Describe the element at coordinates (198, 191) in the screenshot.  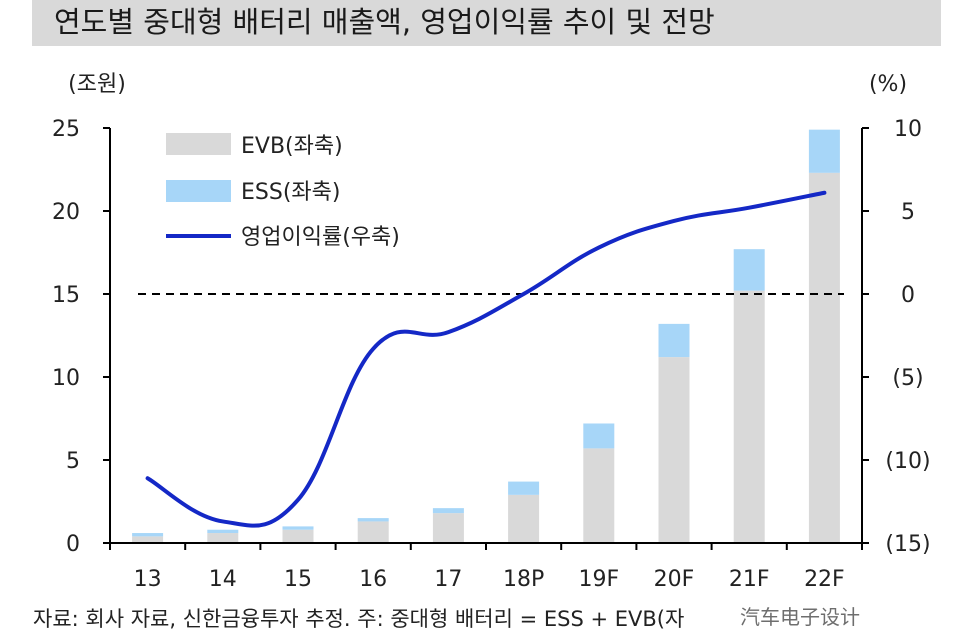
I see `legend-swatch-ess` at that location.